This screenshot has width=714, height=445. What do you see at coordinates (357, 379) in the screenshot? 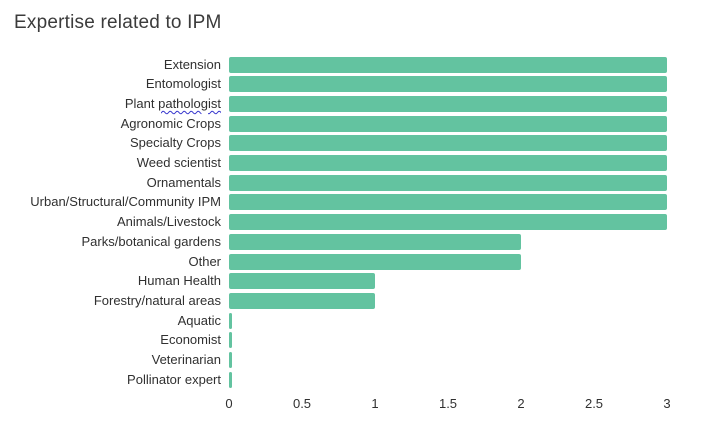
I see `bar-row: Pollinator expert` at bounding box center [357, 379].